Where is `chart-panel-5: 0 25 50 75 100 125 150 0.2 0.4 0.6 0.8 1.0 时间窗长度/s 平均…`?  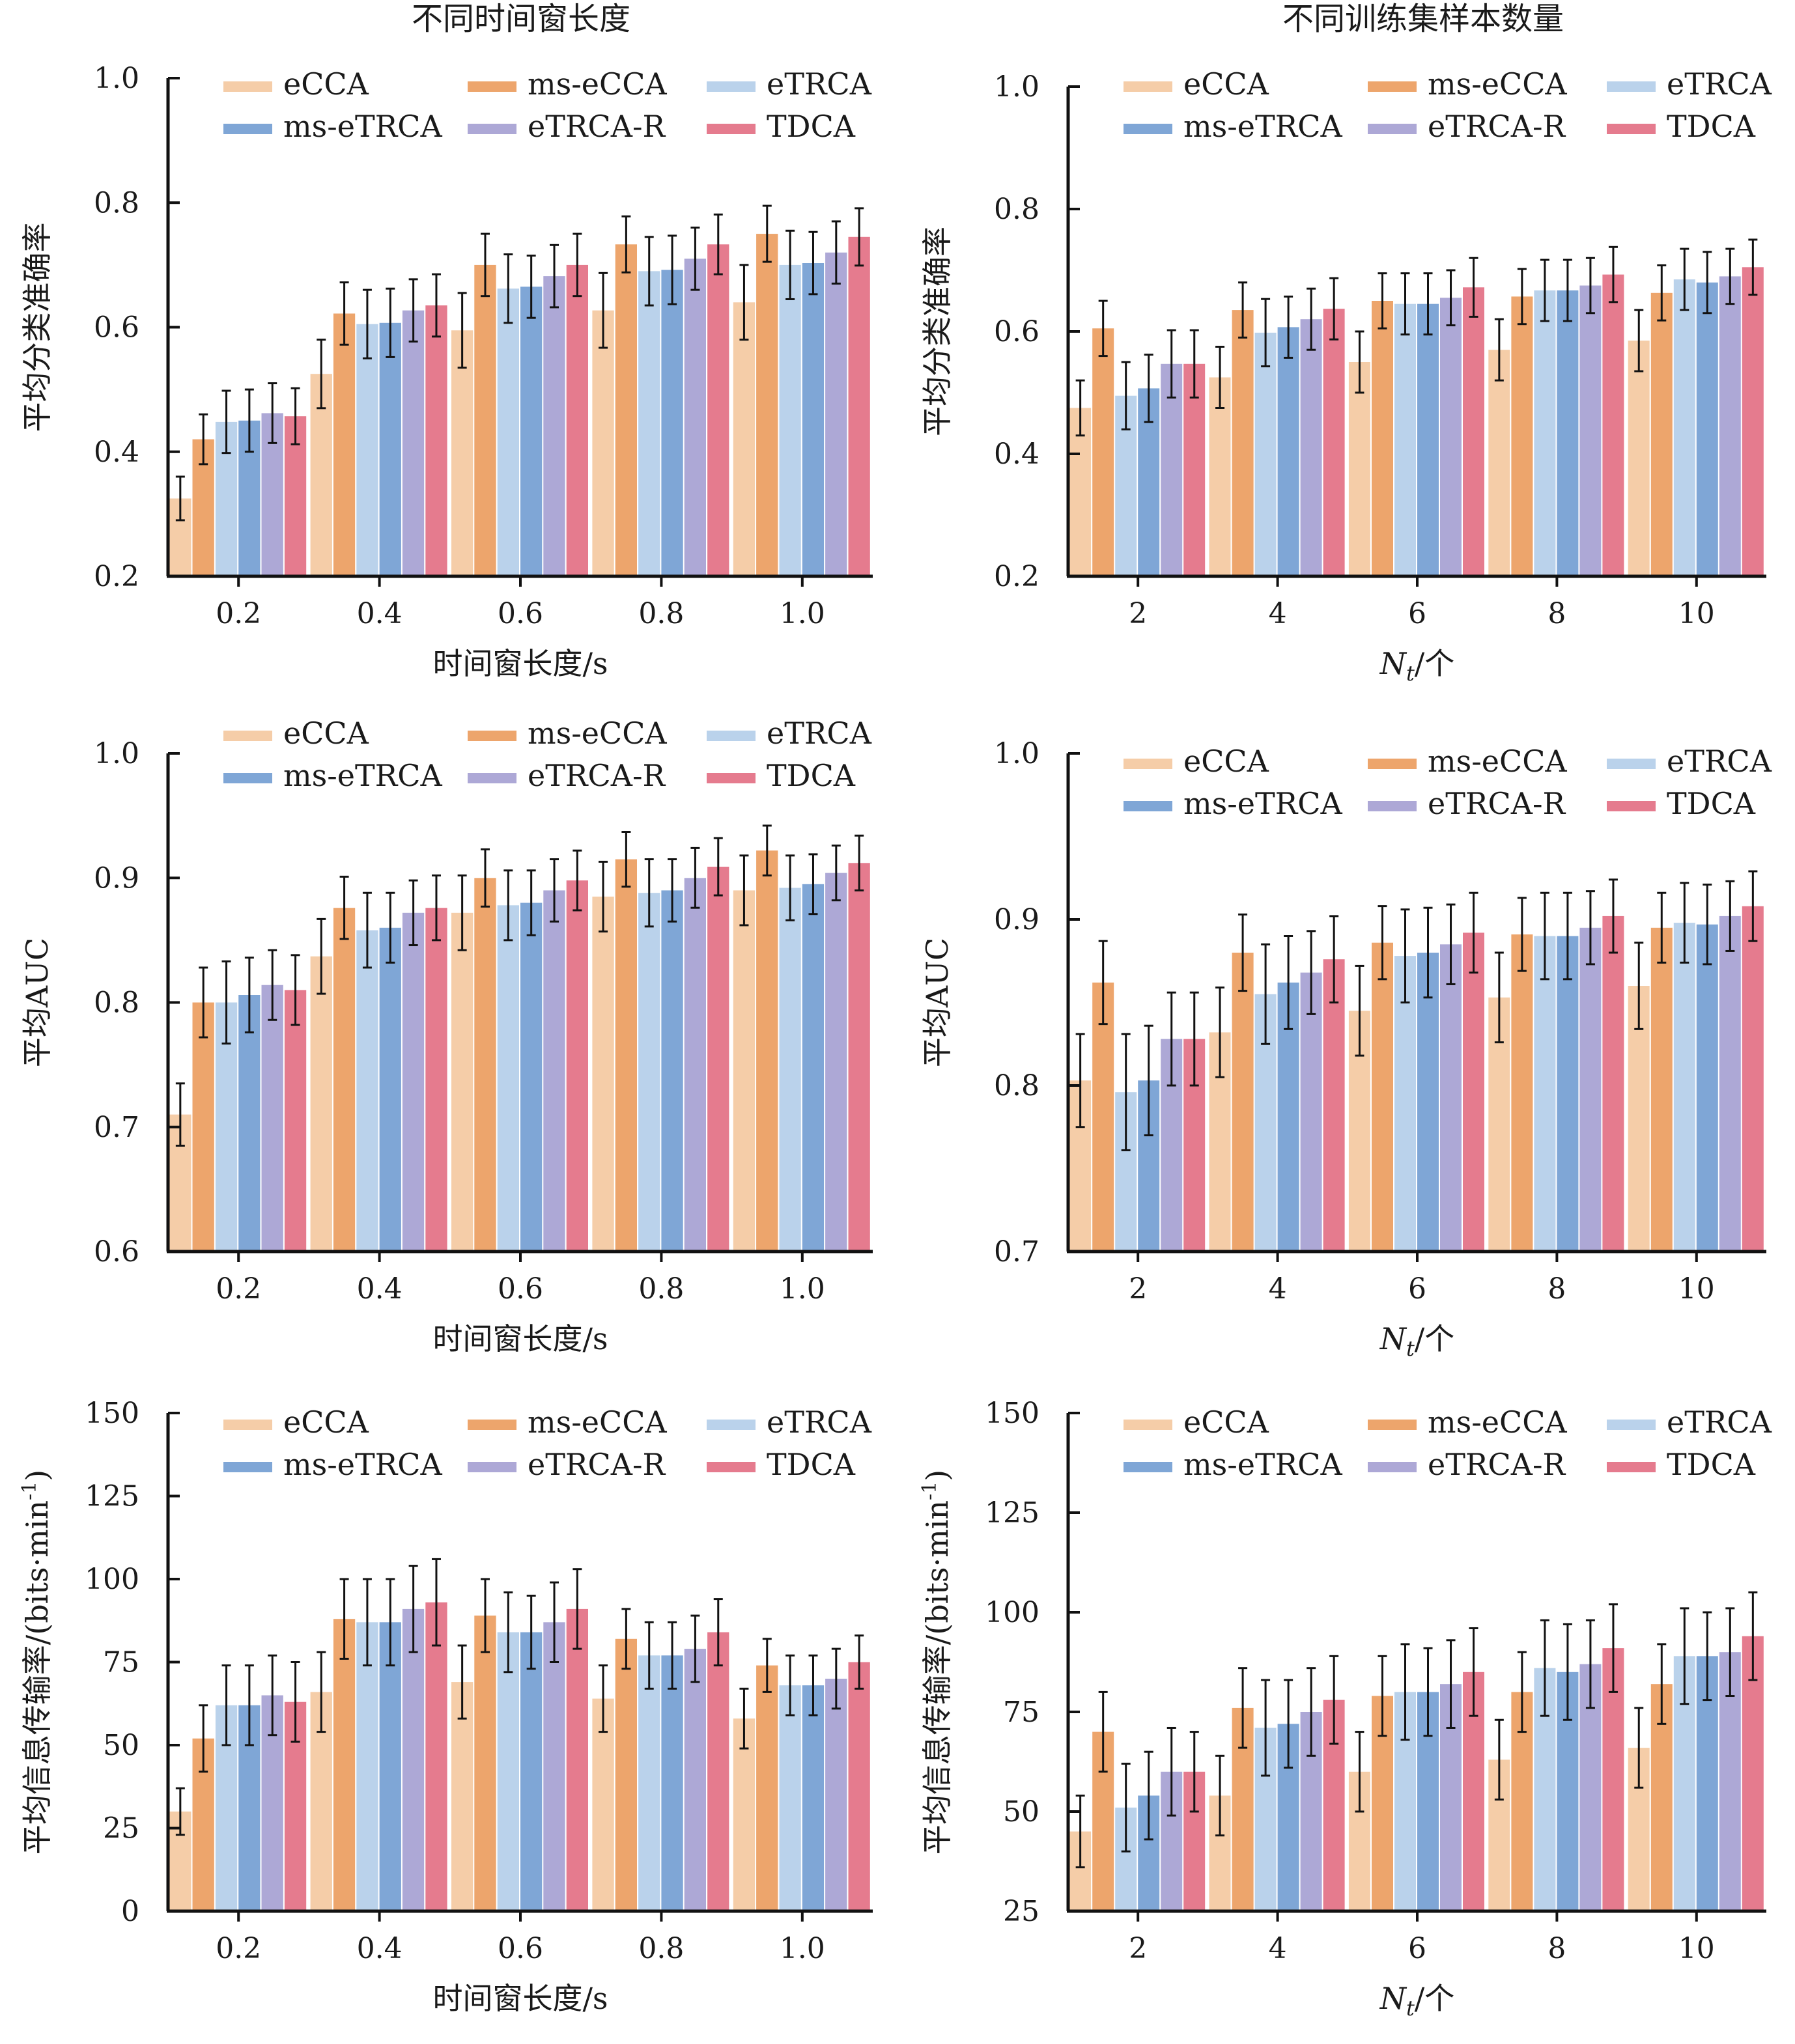 chart-panel-5: 0 25 50 75 100 125 150 0.2 0.4 0.6 0.8 1.0 时间窗长度/s 平均… is located at coordinates (445, 1707).